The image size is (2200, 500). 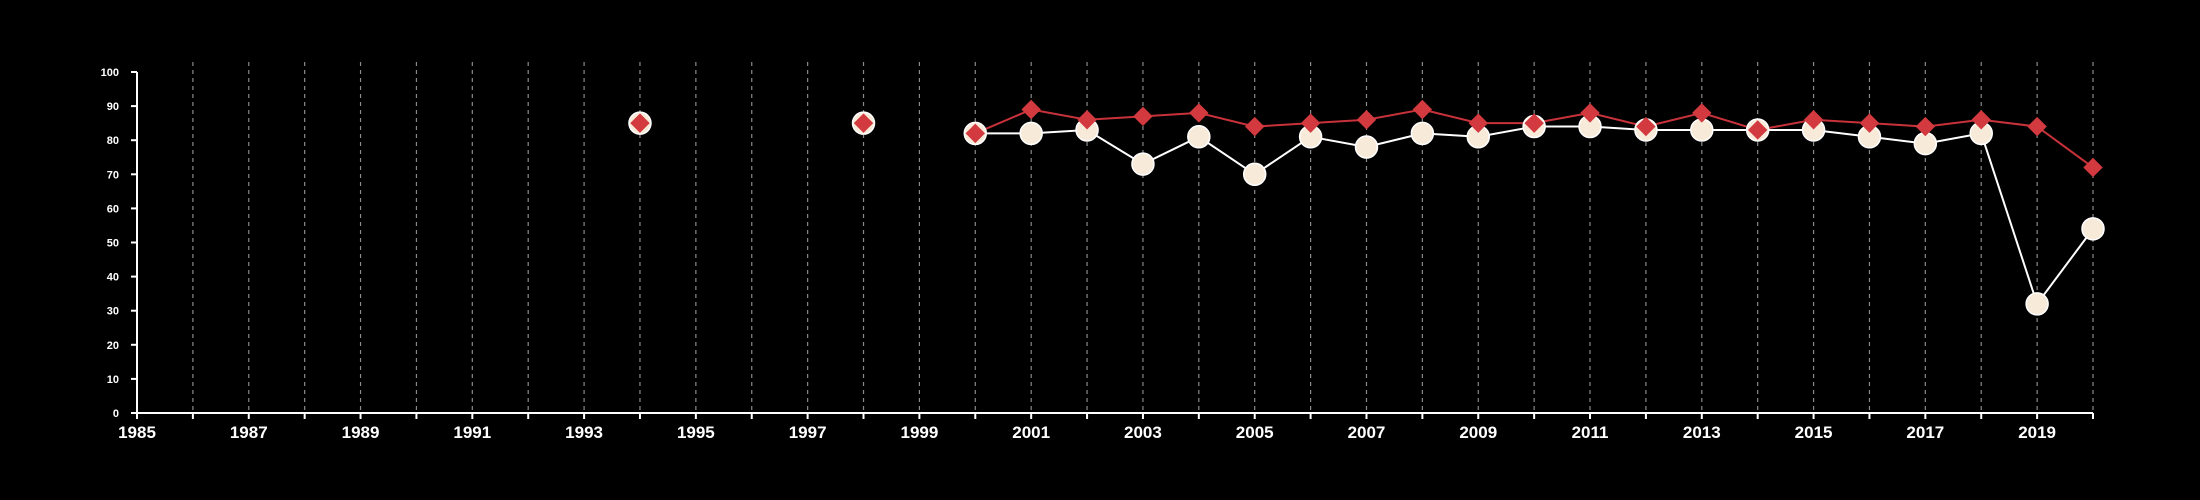 What do you see at coordinates (113, 346) in the screenshot?
I see `y-tick-label: 20` at bounding box center [113, 346].